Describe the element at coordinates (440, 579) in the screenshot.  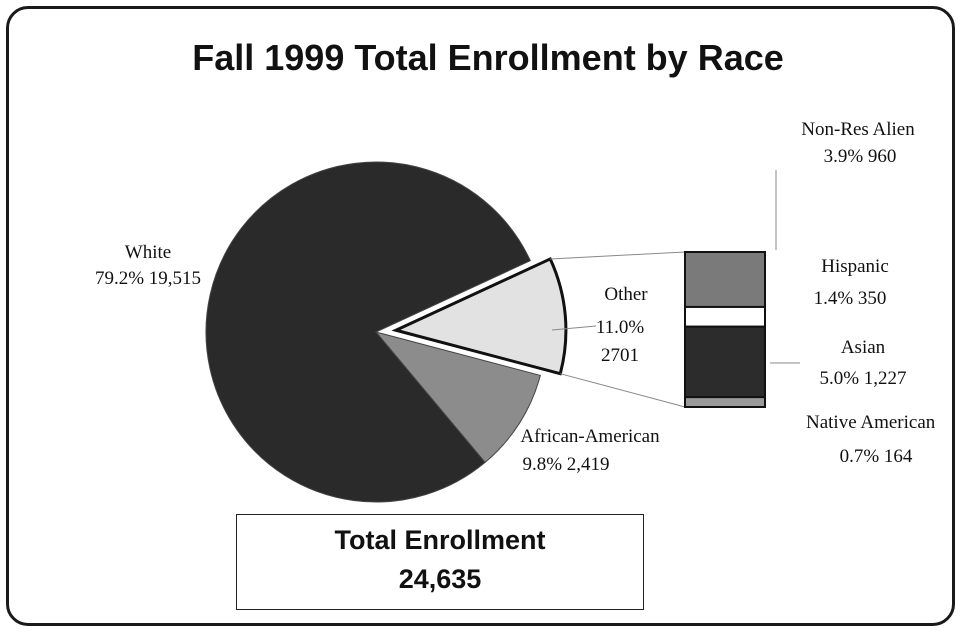
I see `total-enrollment-value: 24,635` at that location.